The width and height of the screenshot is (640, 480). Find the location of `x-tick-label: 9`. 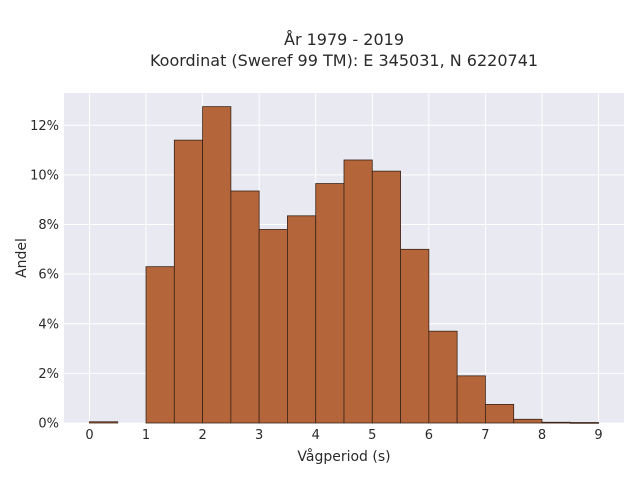

x-tick-label: 9 is located at coordinates (598, 435).